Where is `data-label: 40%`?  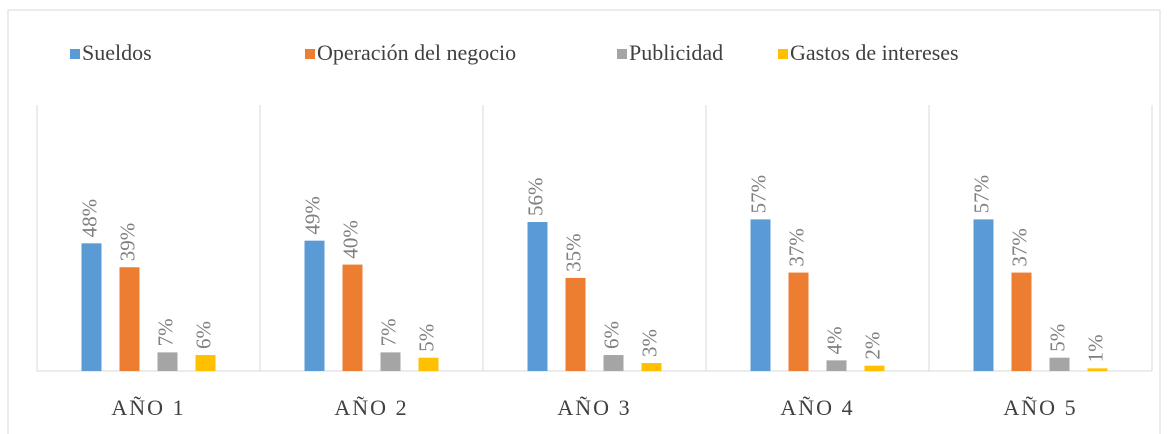 data-label: 40% is located at coordinates (350, 239).